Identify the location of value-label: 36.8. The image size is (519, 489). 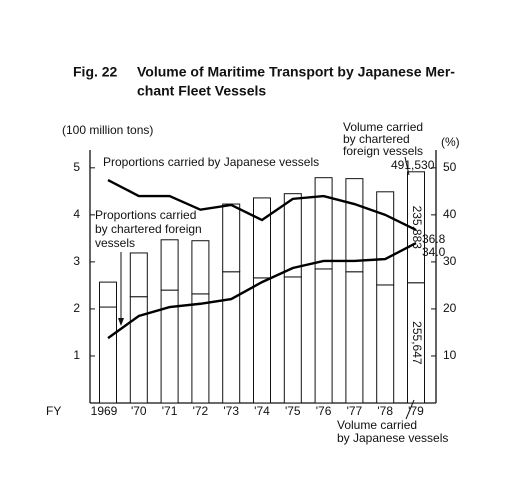
(434, 239).